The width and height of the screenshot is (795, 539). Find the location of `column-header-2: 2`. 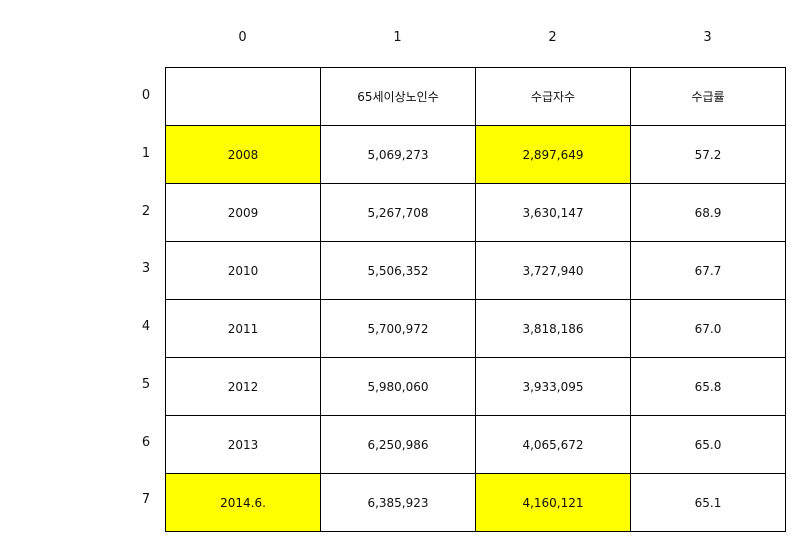

column-header-2: 2 is located at coordinates (552, 37).